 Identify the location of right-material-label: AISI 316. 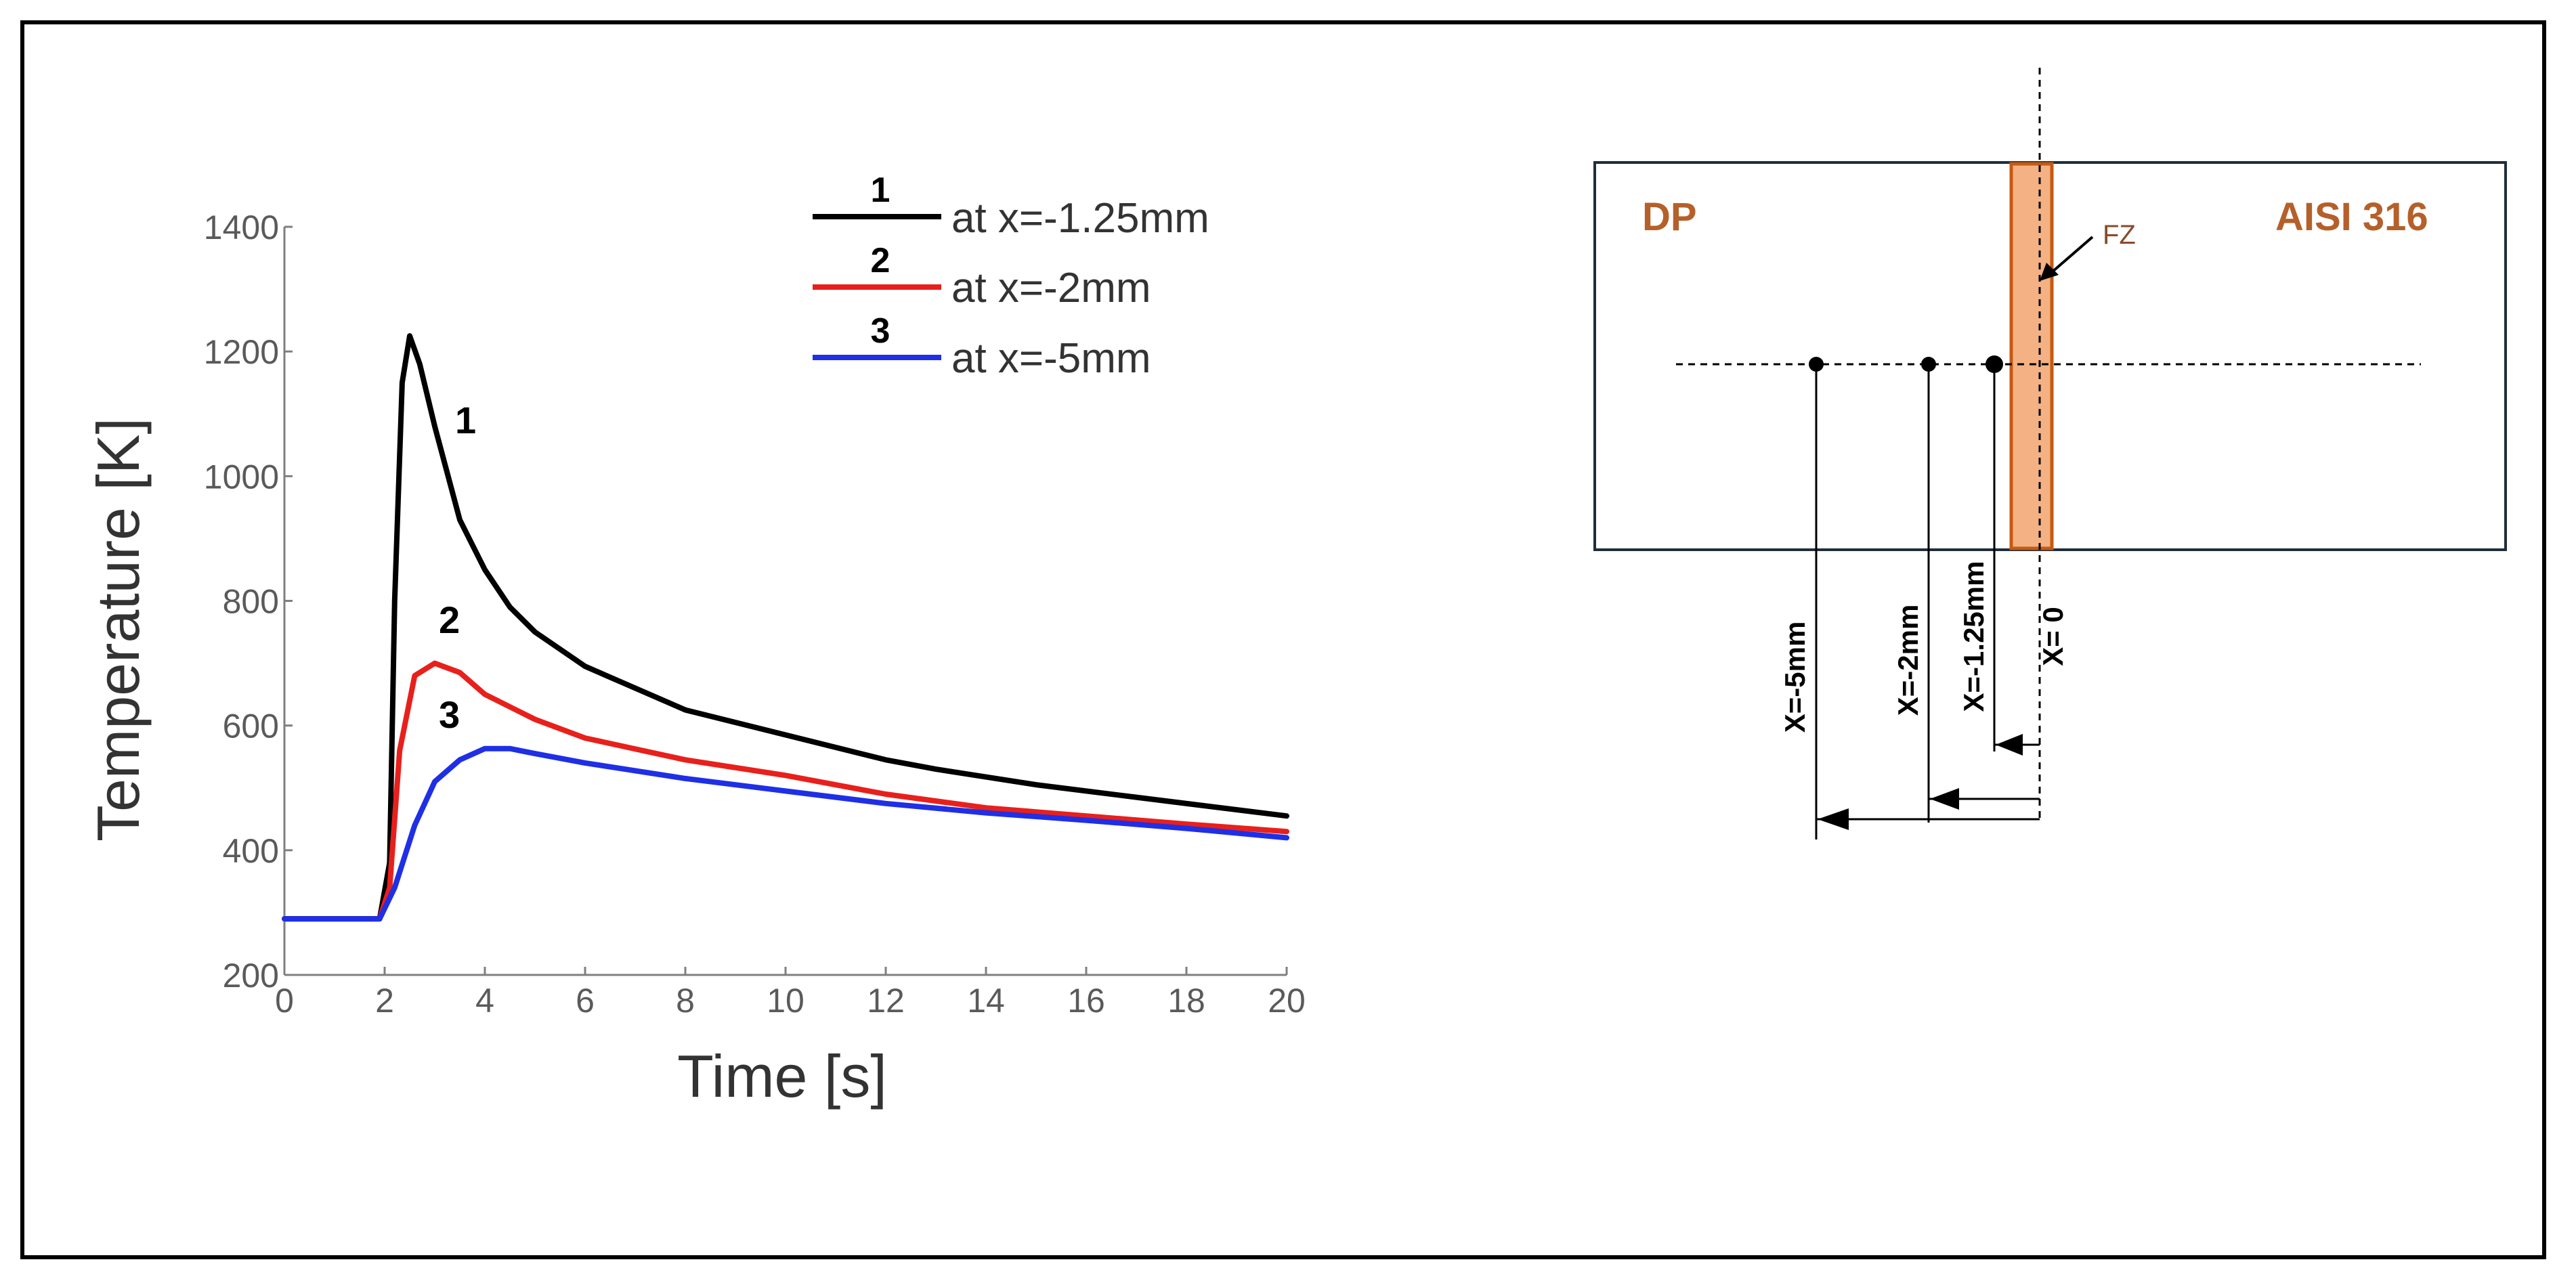
(2351, 217).